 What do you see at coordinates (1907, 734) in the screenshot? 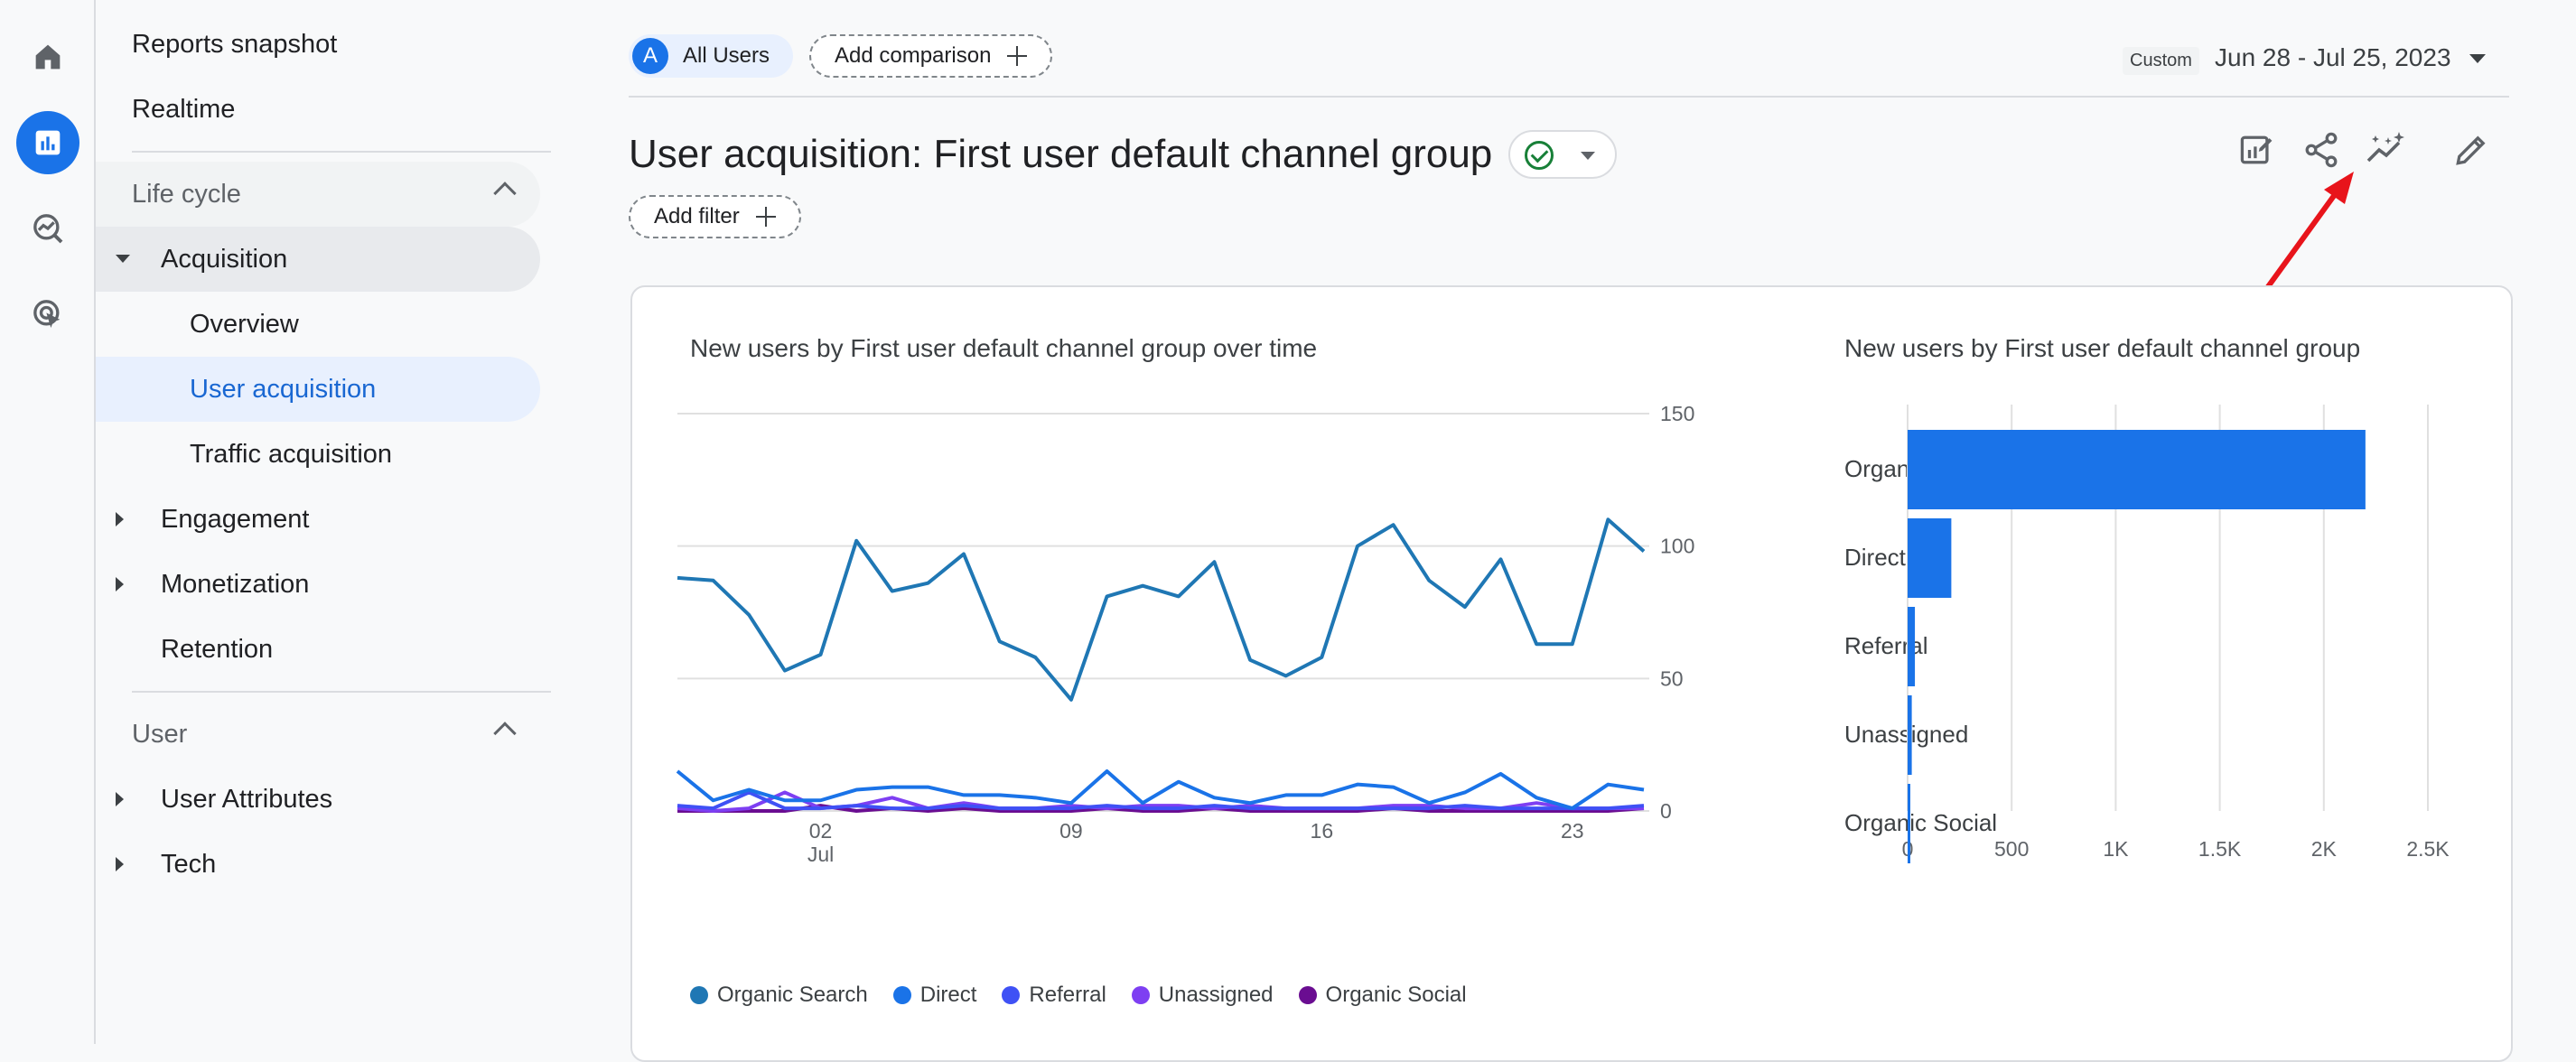
I see `bar-category-label: Unassigned` at bounding box center [1907, 734].